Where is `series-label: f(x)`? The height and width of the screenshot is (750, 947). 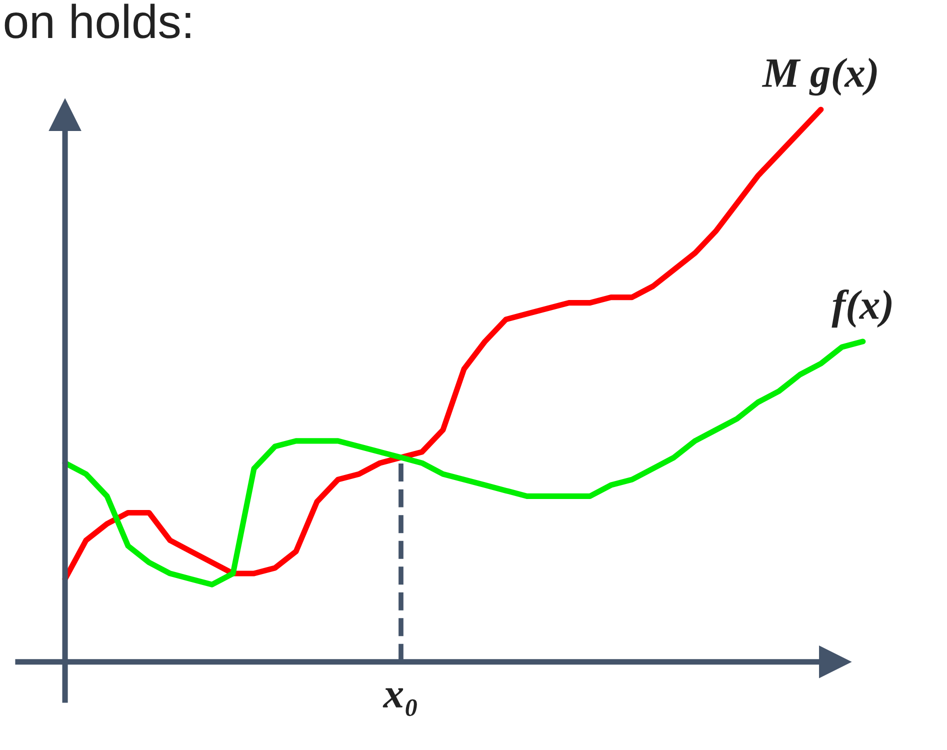
series-label: f(x) is located at coordinates (862, 308).